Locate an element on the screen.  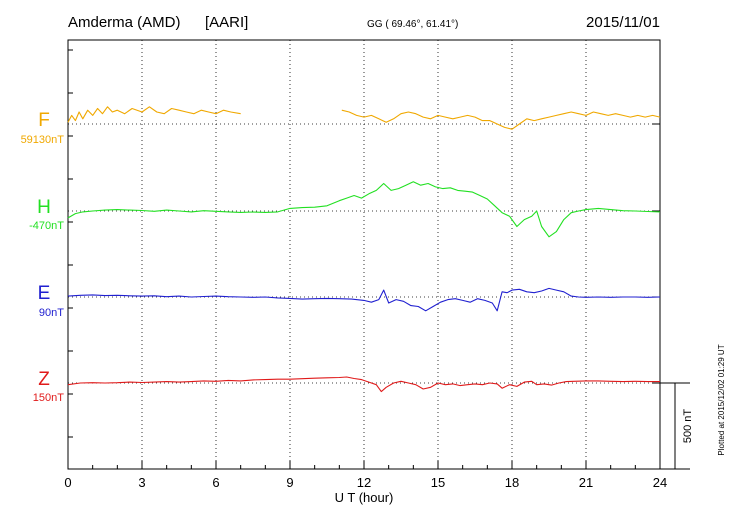
series-line-z is located at coordinates (363, 384).